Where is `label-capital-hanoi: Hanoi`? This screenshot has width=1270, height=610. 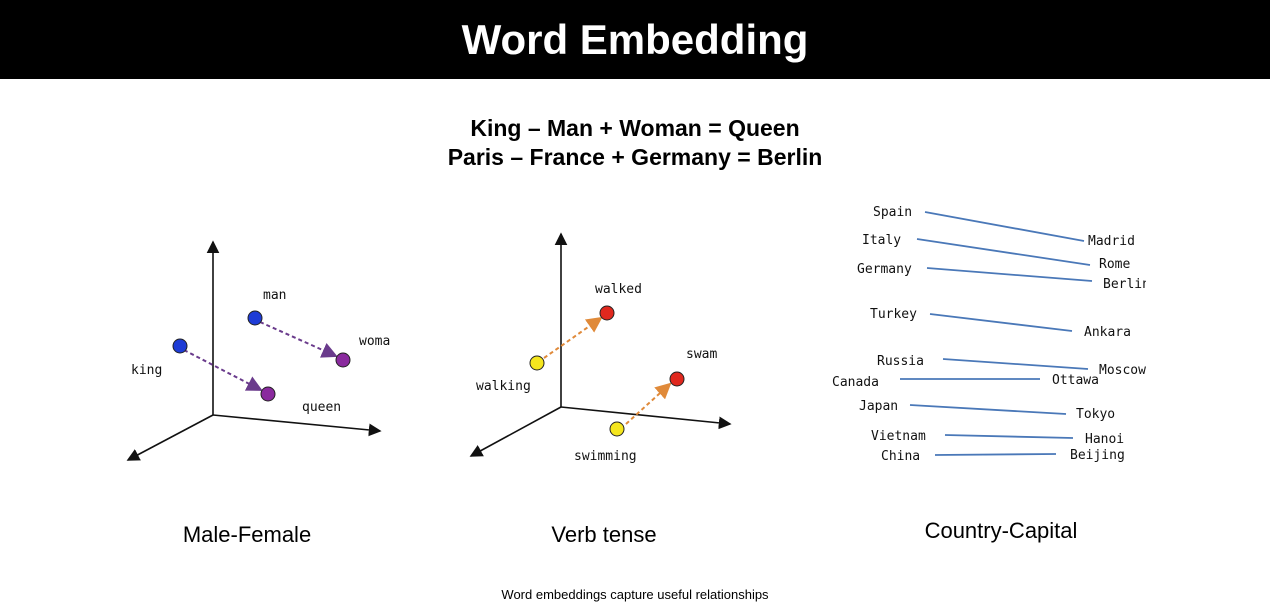
label-capital-hanoi: Hanoi is located at coordinates (1104, 439).